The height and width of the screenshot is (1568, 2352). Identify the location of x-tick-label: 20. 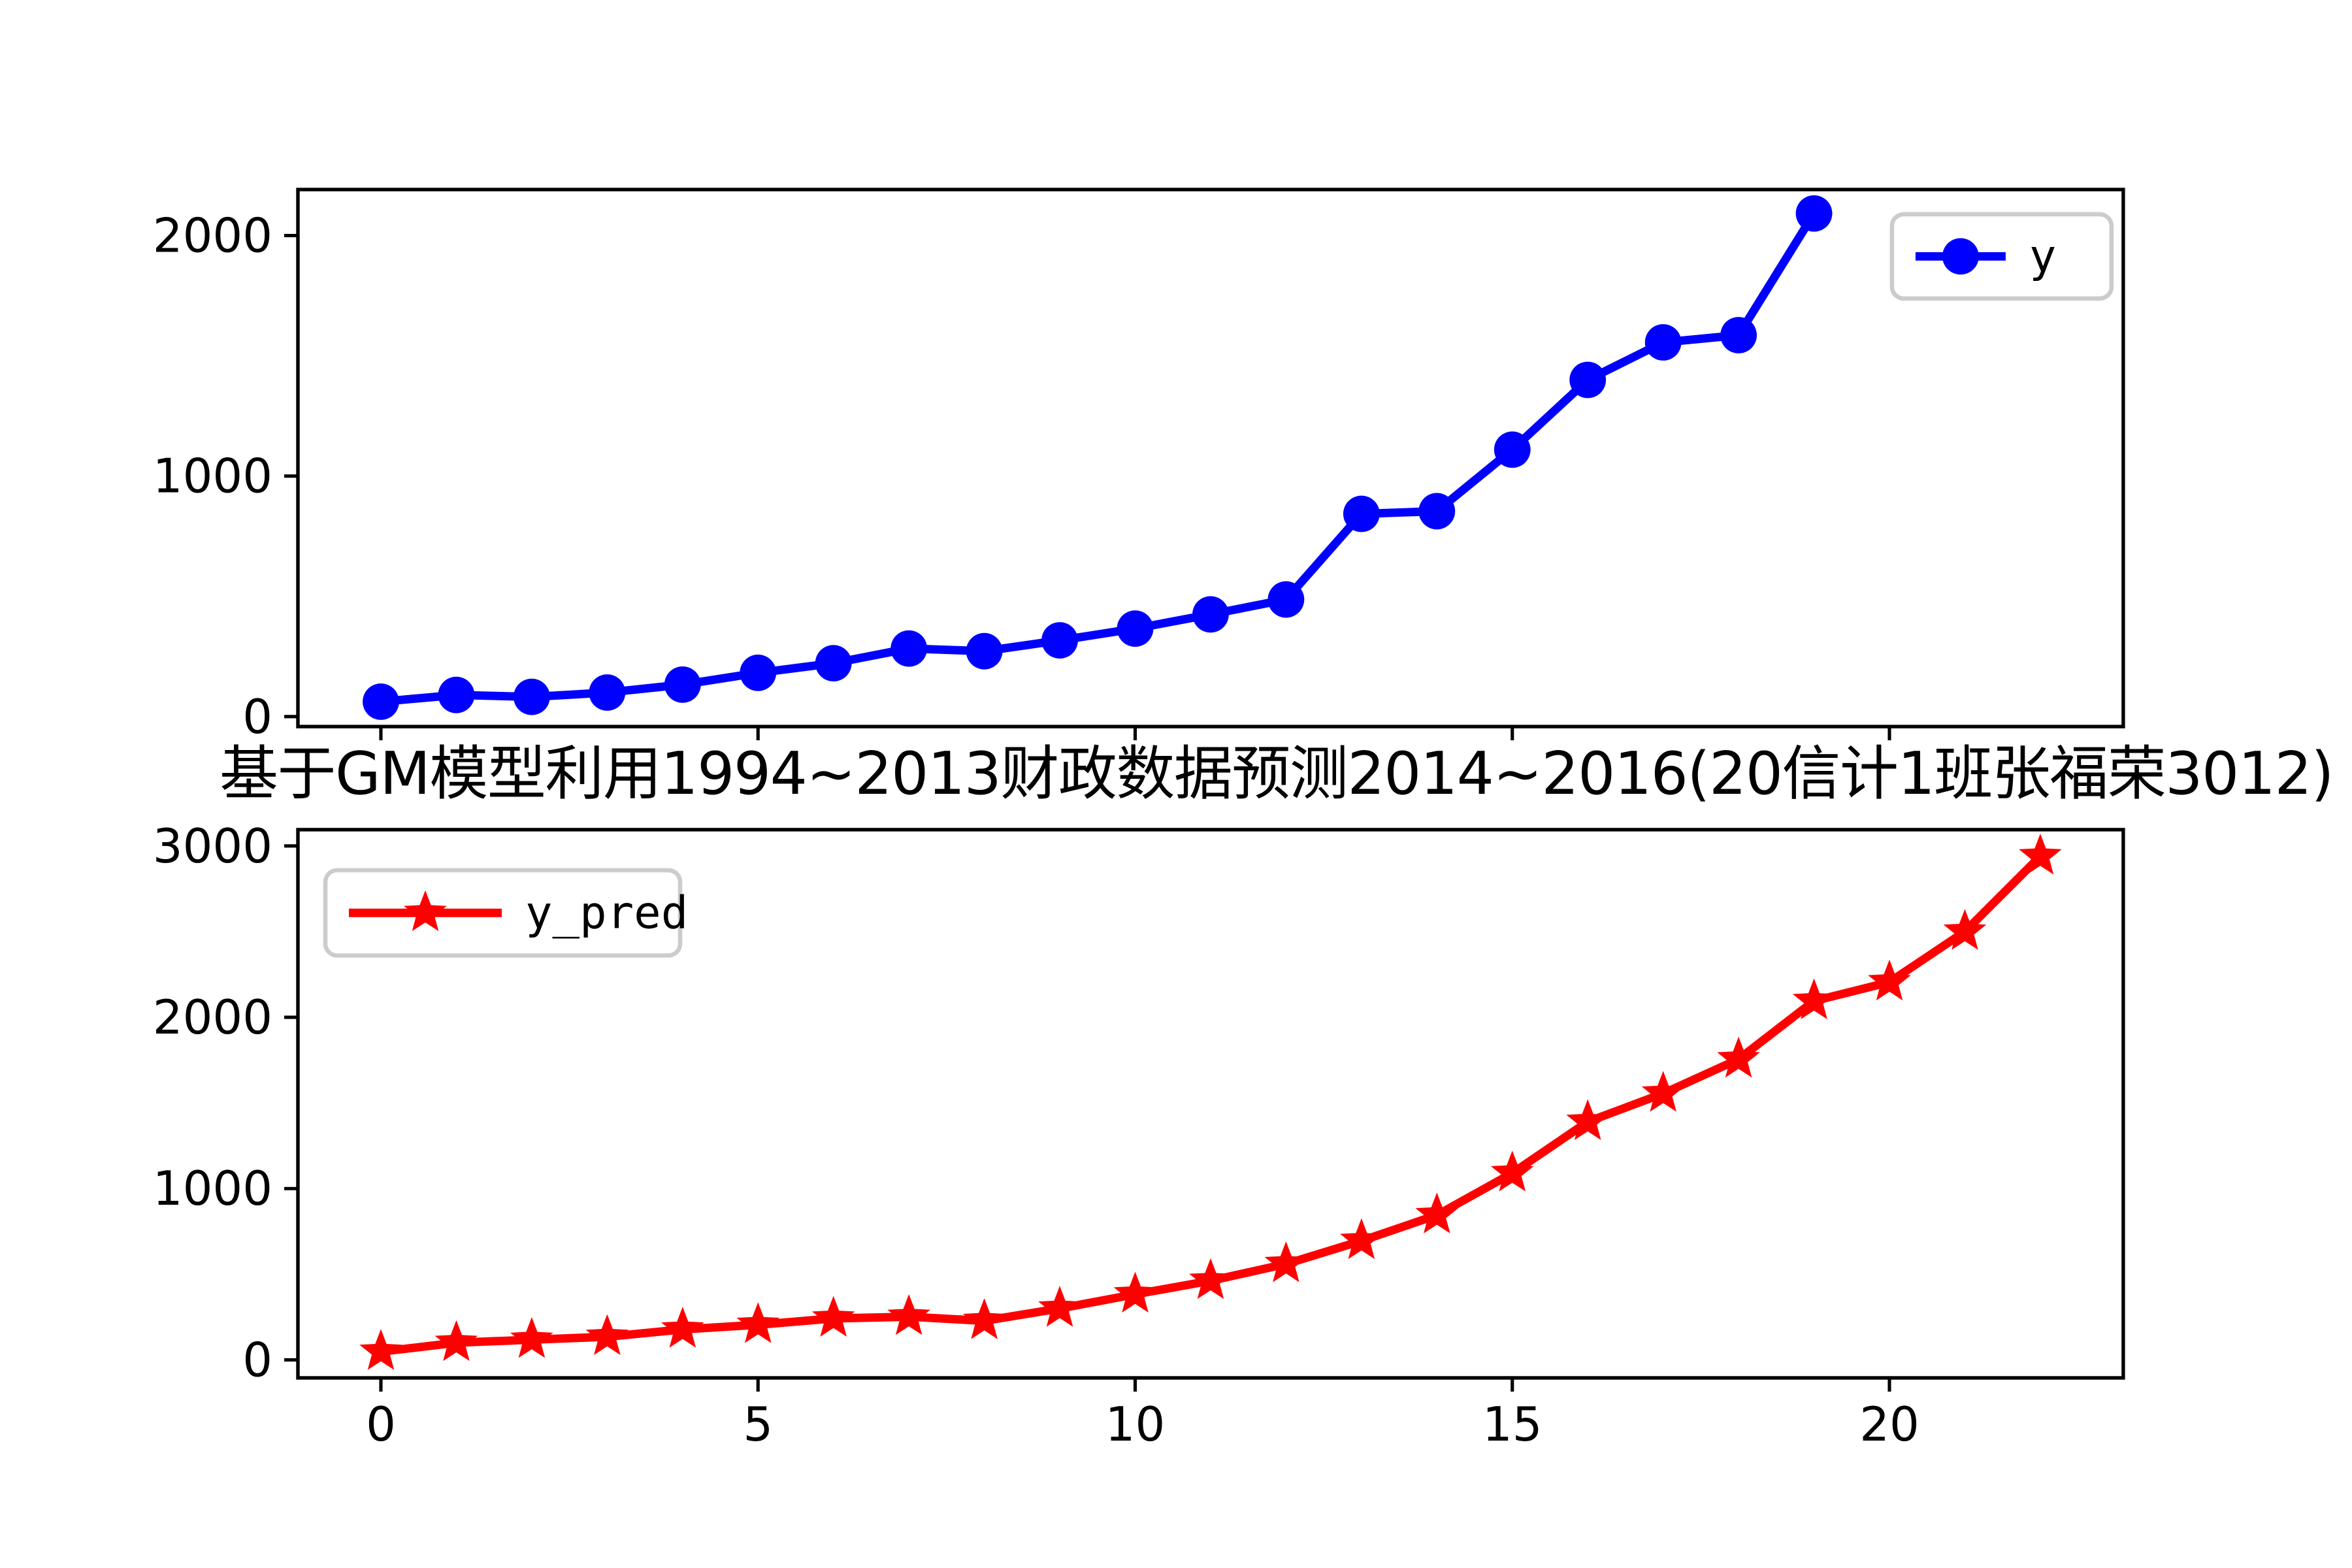
(1889, 1424).